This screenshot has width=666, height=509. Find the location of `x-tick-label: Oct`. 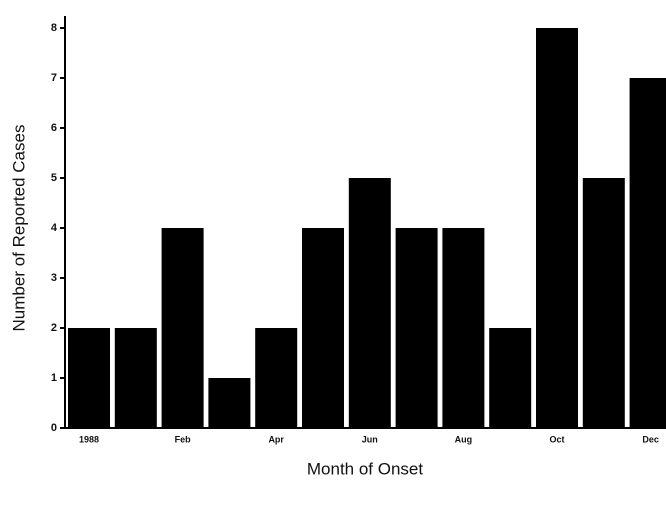

x-tick-label: Oct is located at coordinates (556, 439).